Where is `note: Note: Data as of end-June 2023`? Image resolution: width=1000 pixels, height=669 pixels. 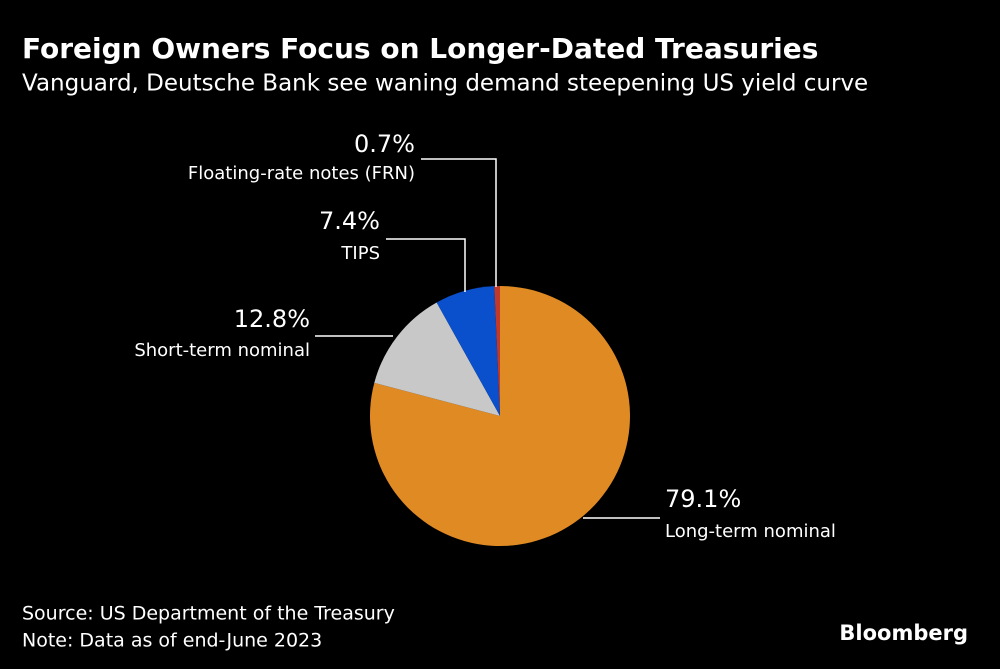 note: Note: Data as of end-June 2023 is located at coordinates (172, 641).